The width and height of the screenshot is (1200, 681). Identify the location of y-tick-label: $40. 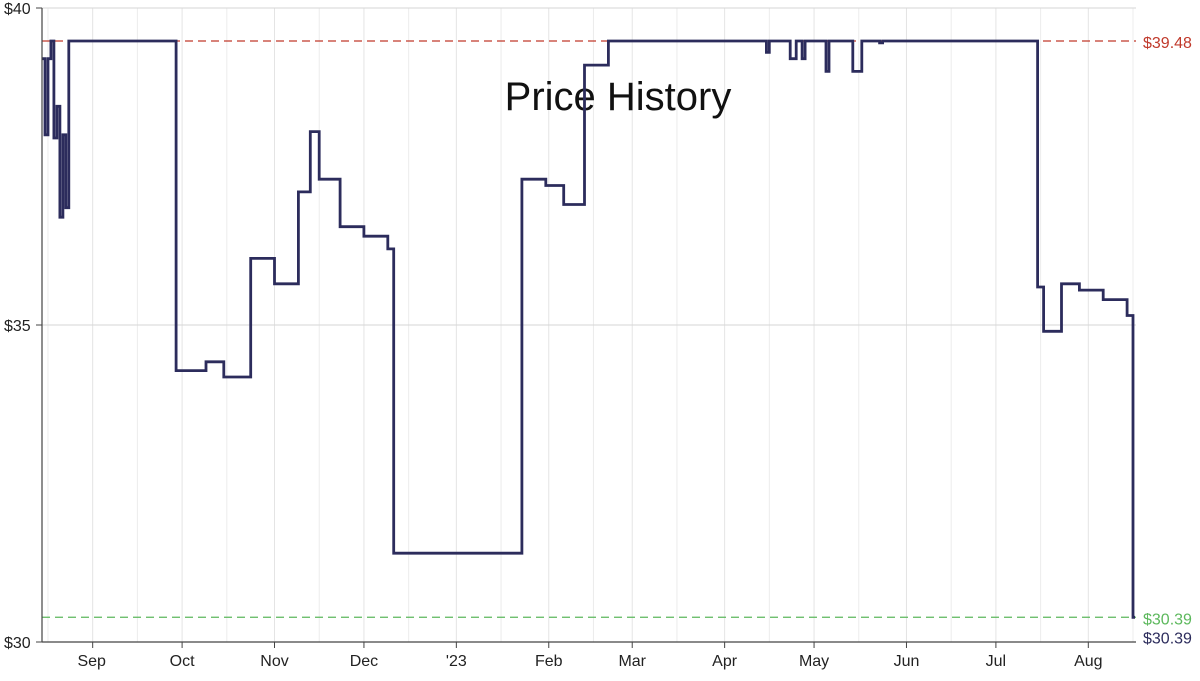
(17, 9).